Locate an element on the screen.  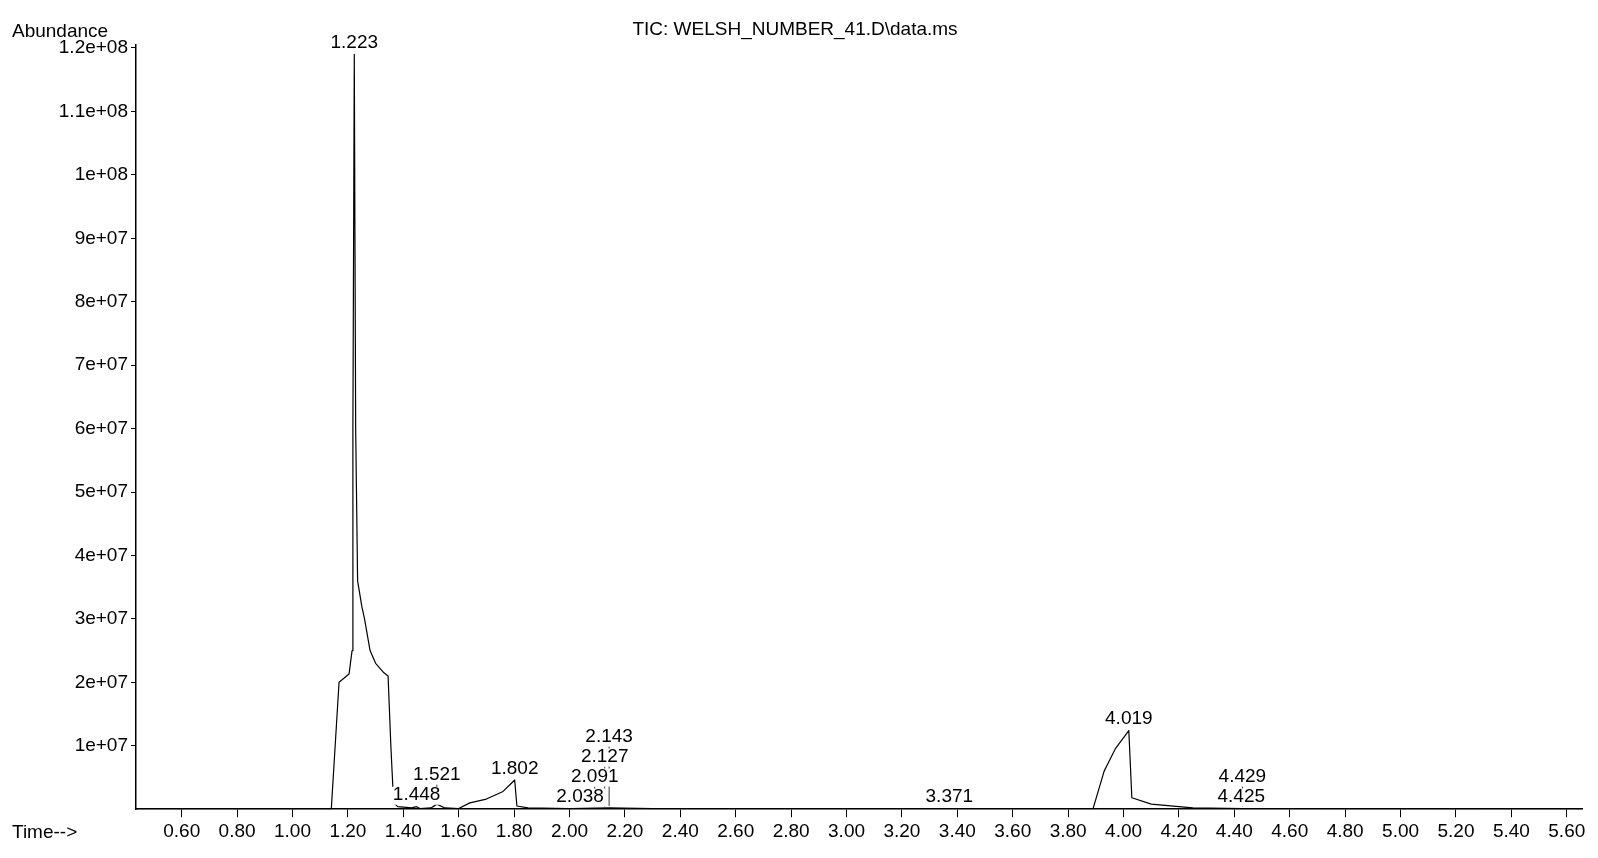
annotation: 2.038 is located at coordinates (580, 796).